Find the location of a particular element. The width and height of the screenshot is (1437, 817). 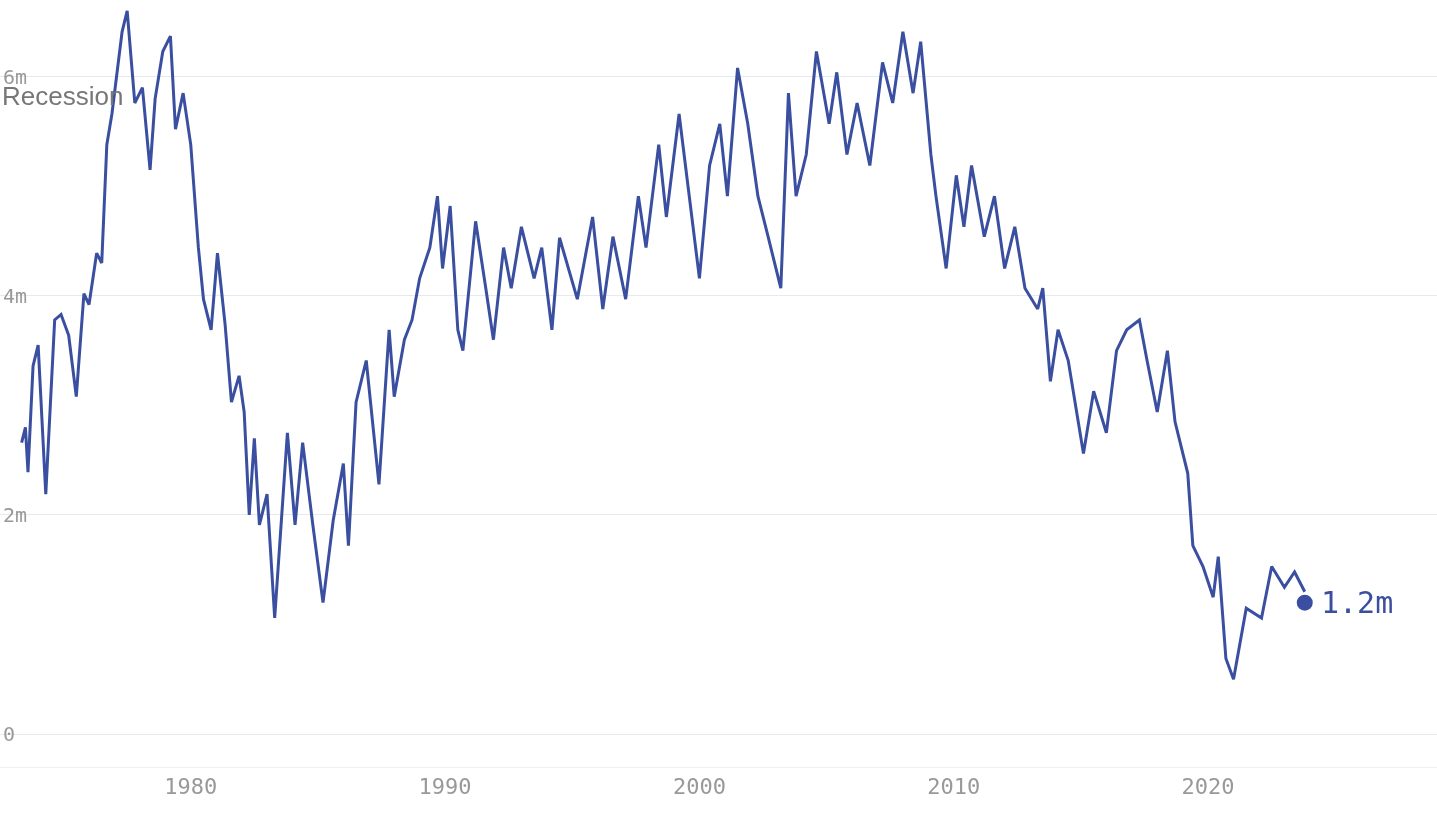

annotation: 1.2m is located at coordinates (1357, 602).